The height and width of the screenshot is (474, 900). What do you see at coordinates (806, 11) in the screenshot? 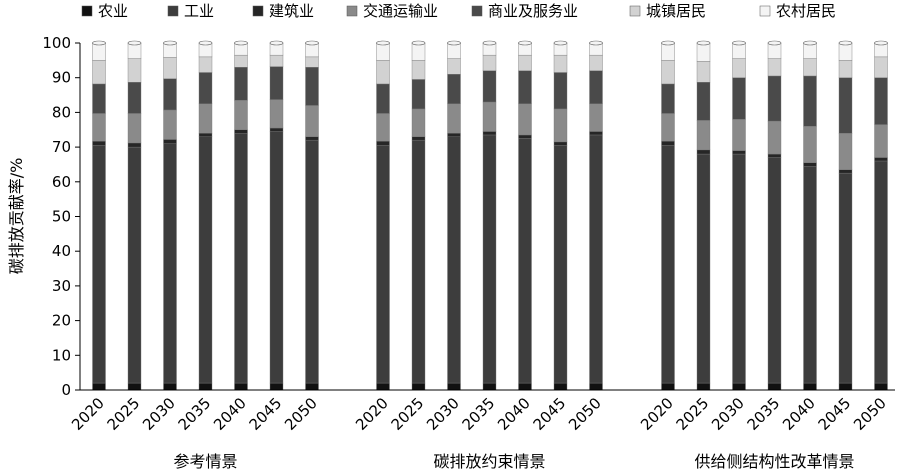
I see `legend-label: 农村居民` at bounding box center [806, 11].